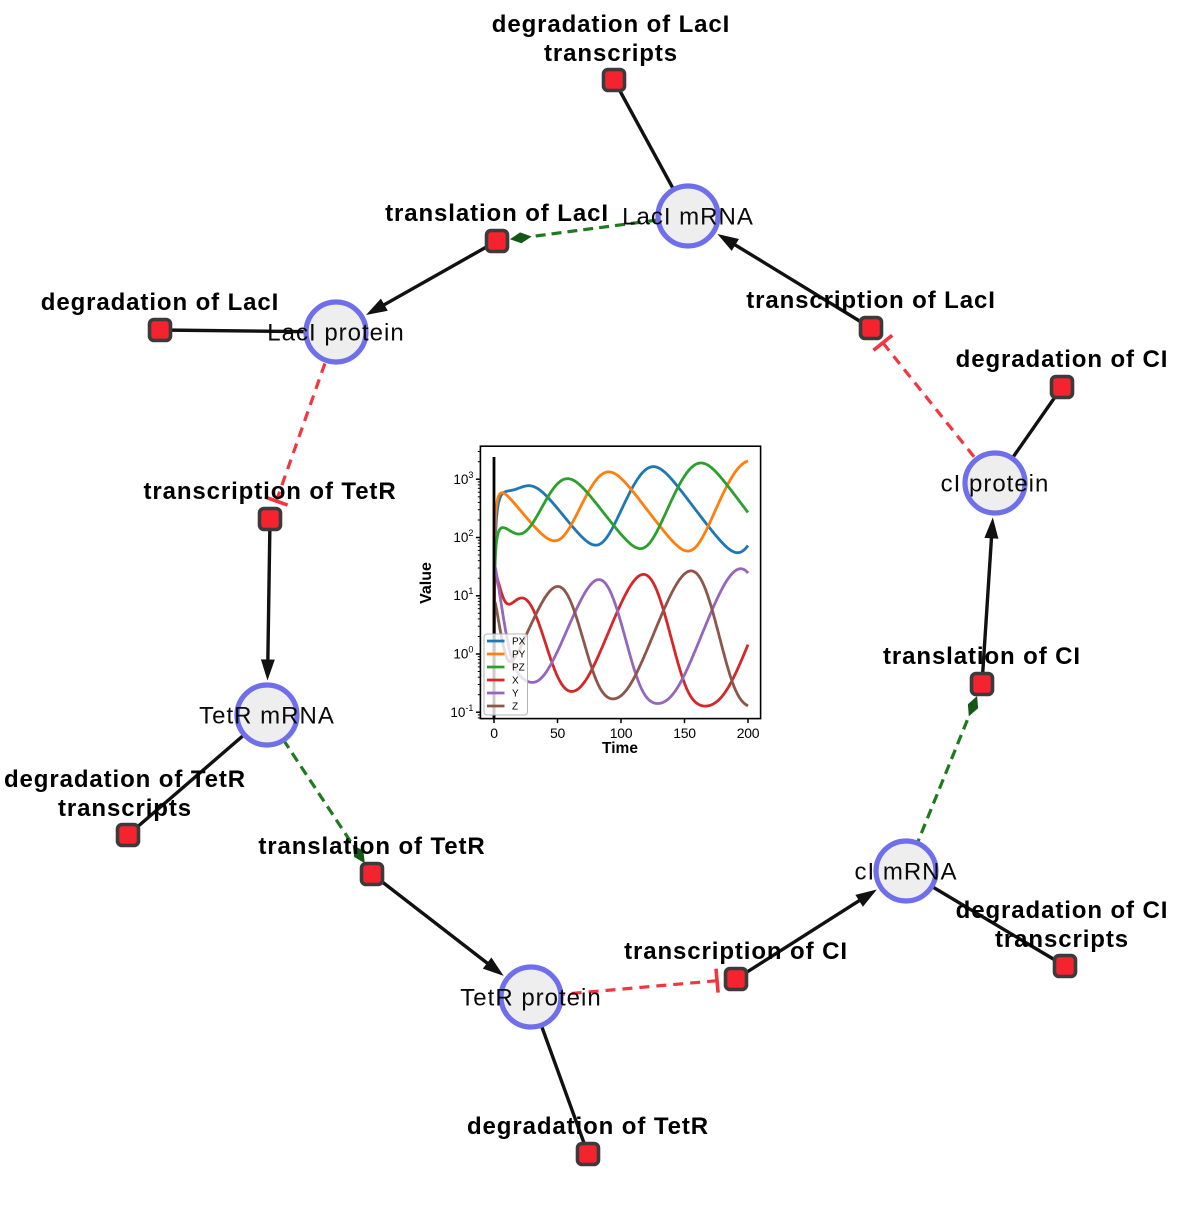  I want to click on svg-text: PX, so click(519, 642).